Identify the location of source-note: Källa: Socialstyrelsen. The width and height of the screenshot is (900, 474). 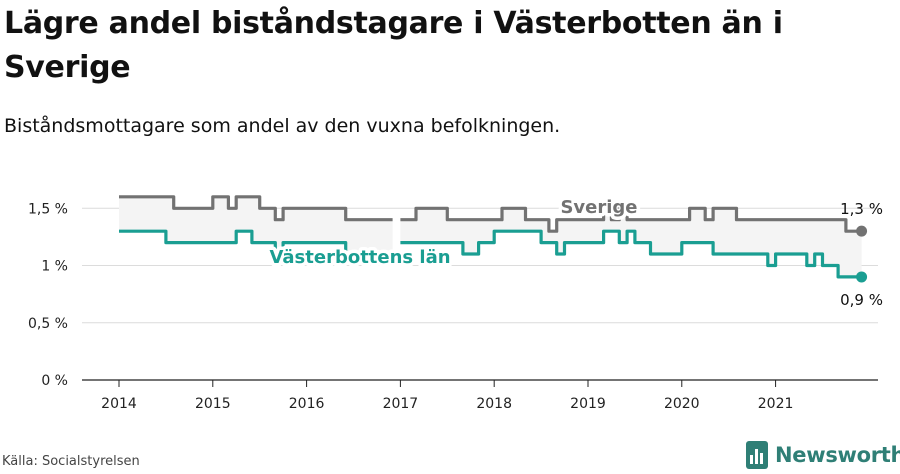
(71, 461).